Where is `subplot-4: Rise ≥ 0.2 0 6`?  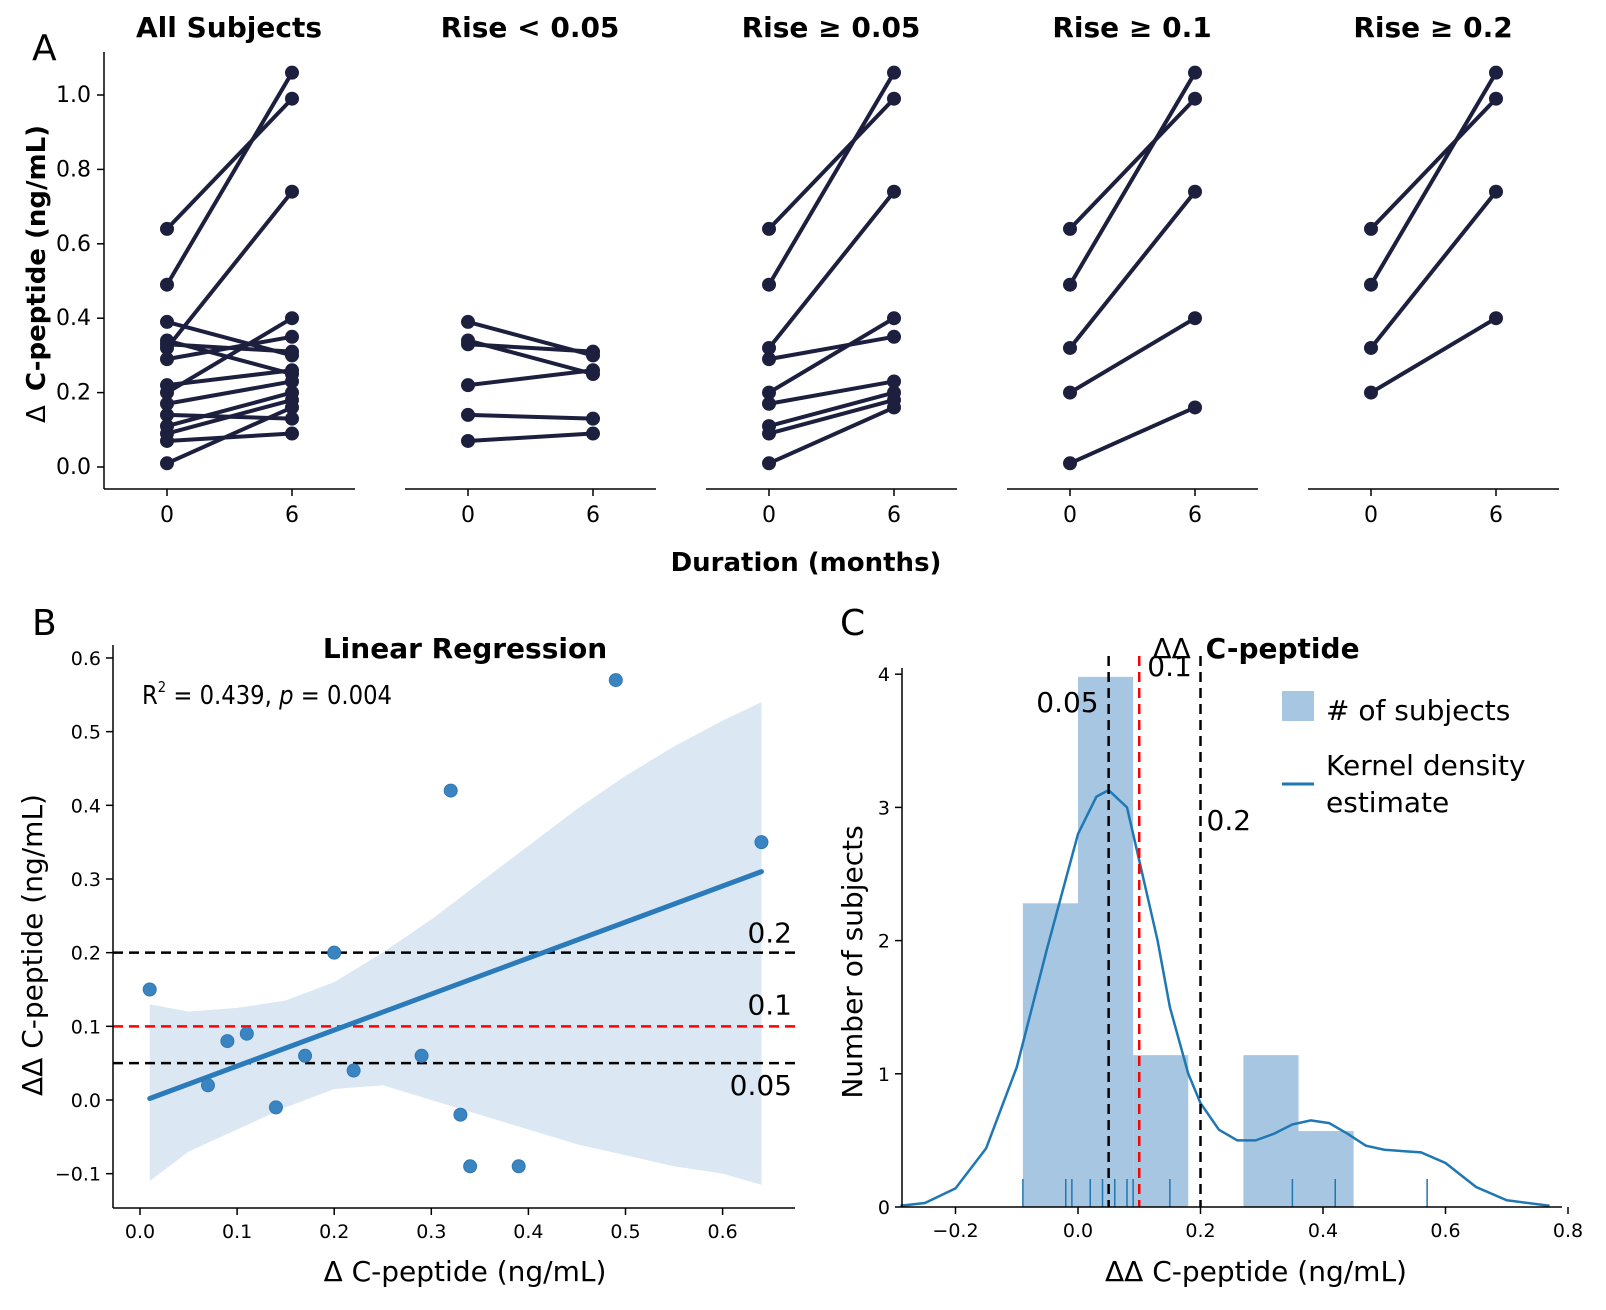
subplot-4: Rise ≥ 0.2 0 6 is located at coordinates (1433, 269).